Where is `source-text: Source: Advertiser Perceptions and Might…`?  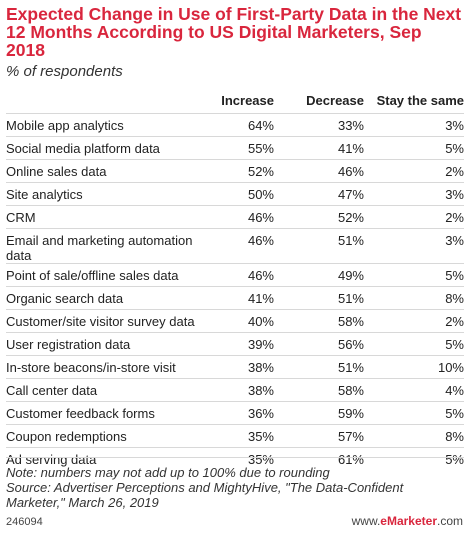 source-text: Source: Advertiser Perceptions and Might… is located at coordinates (205, 495).